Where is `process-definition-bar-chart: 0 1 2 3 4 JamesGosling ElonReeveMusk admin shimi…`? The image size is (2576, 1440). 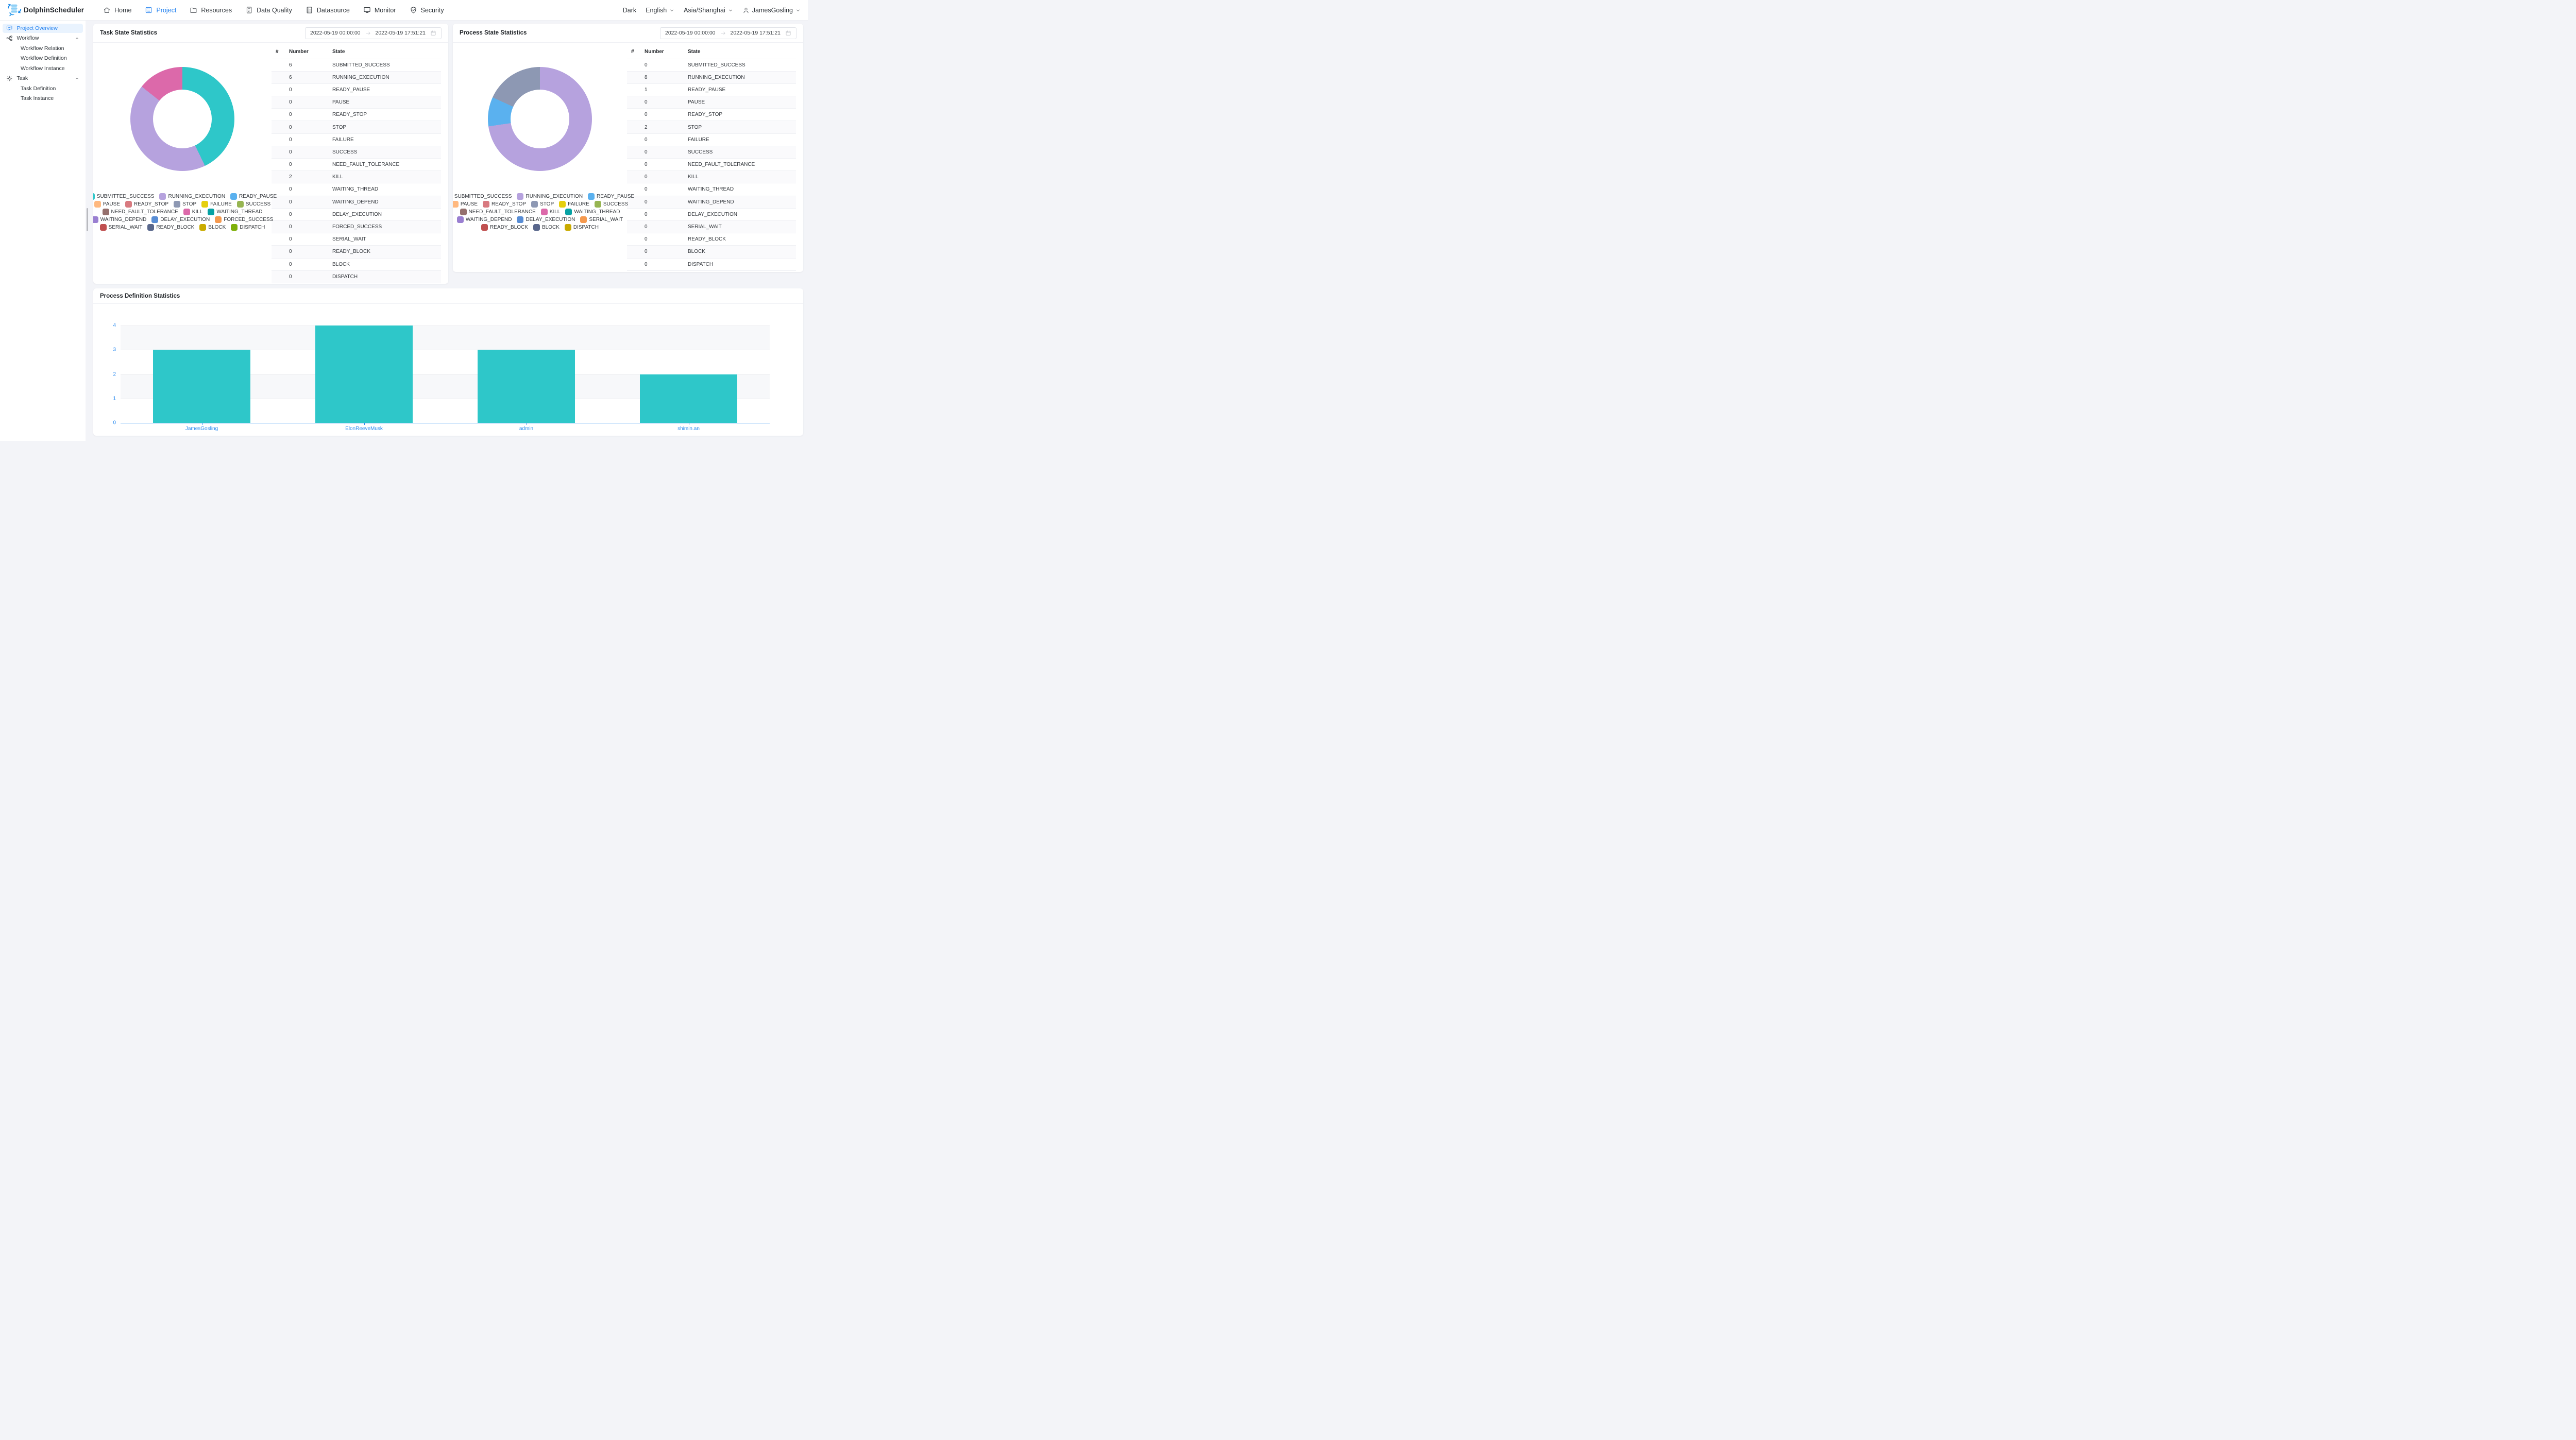 process-definition-bar-chart: 0 1 2 3 4 JamesGosling ElonReeveMusk admin shimi… is located at coordinates (441, 377).